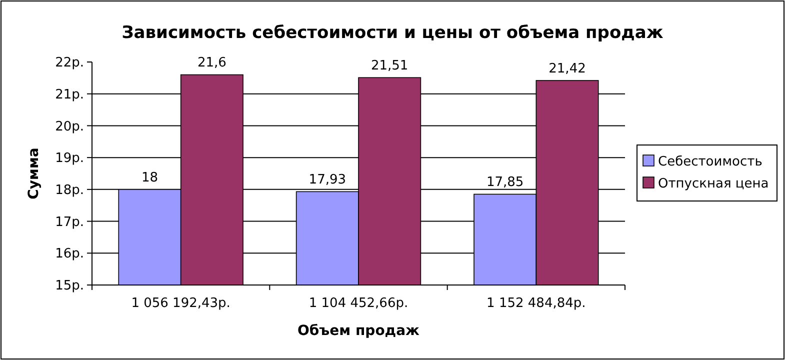  I want to click on y-tick-label: 22р., so click(69, 63).